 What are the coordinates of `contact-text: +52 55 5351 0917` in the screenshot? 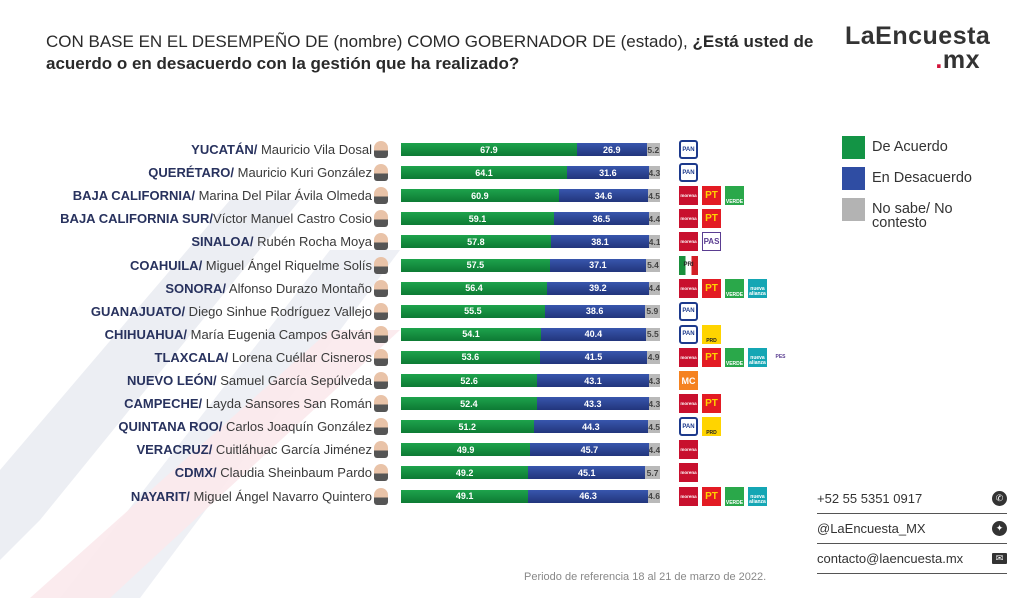 It's located at (870, 498).